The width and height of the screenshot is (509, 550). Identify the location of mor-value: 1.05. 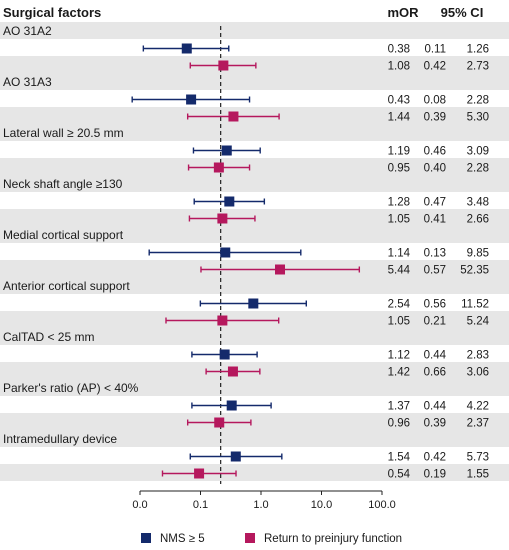
(399, 322).